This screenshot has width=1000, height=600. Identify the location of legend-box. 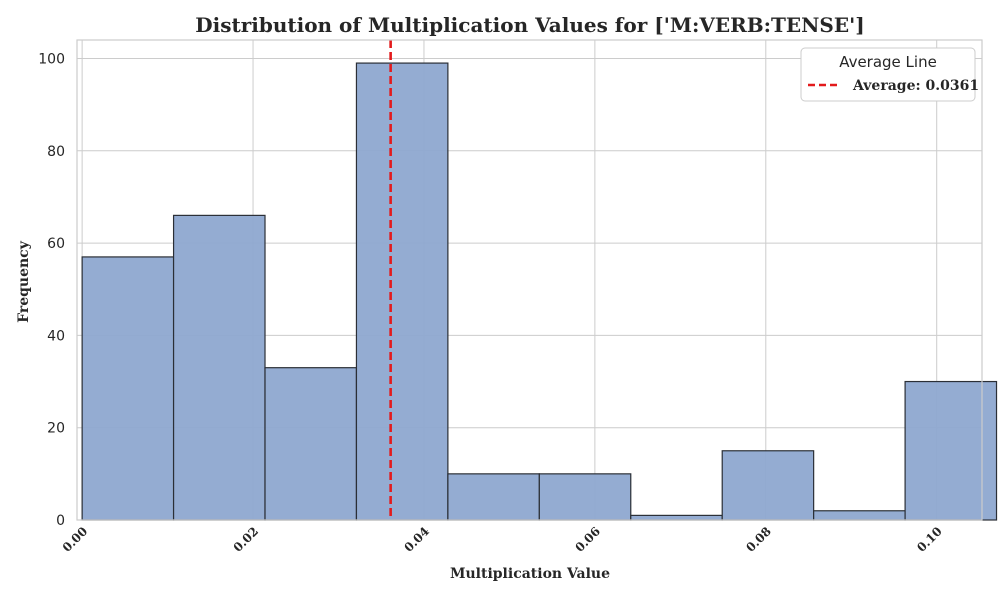
(888, 74).